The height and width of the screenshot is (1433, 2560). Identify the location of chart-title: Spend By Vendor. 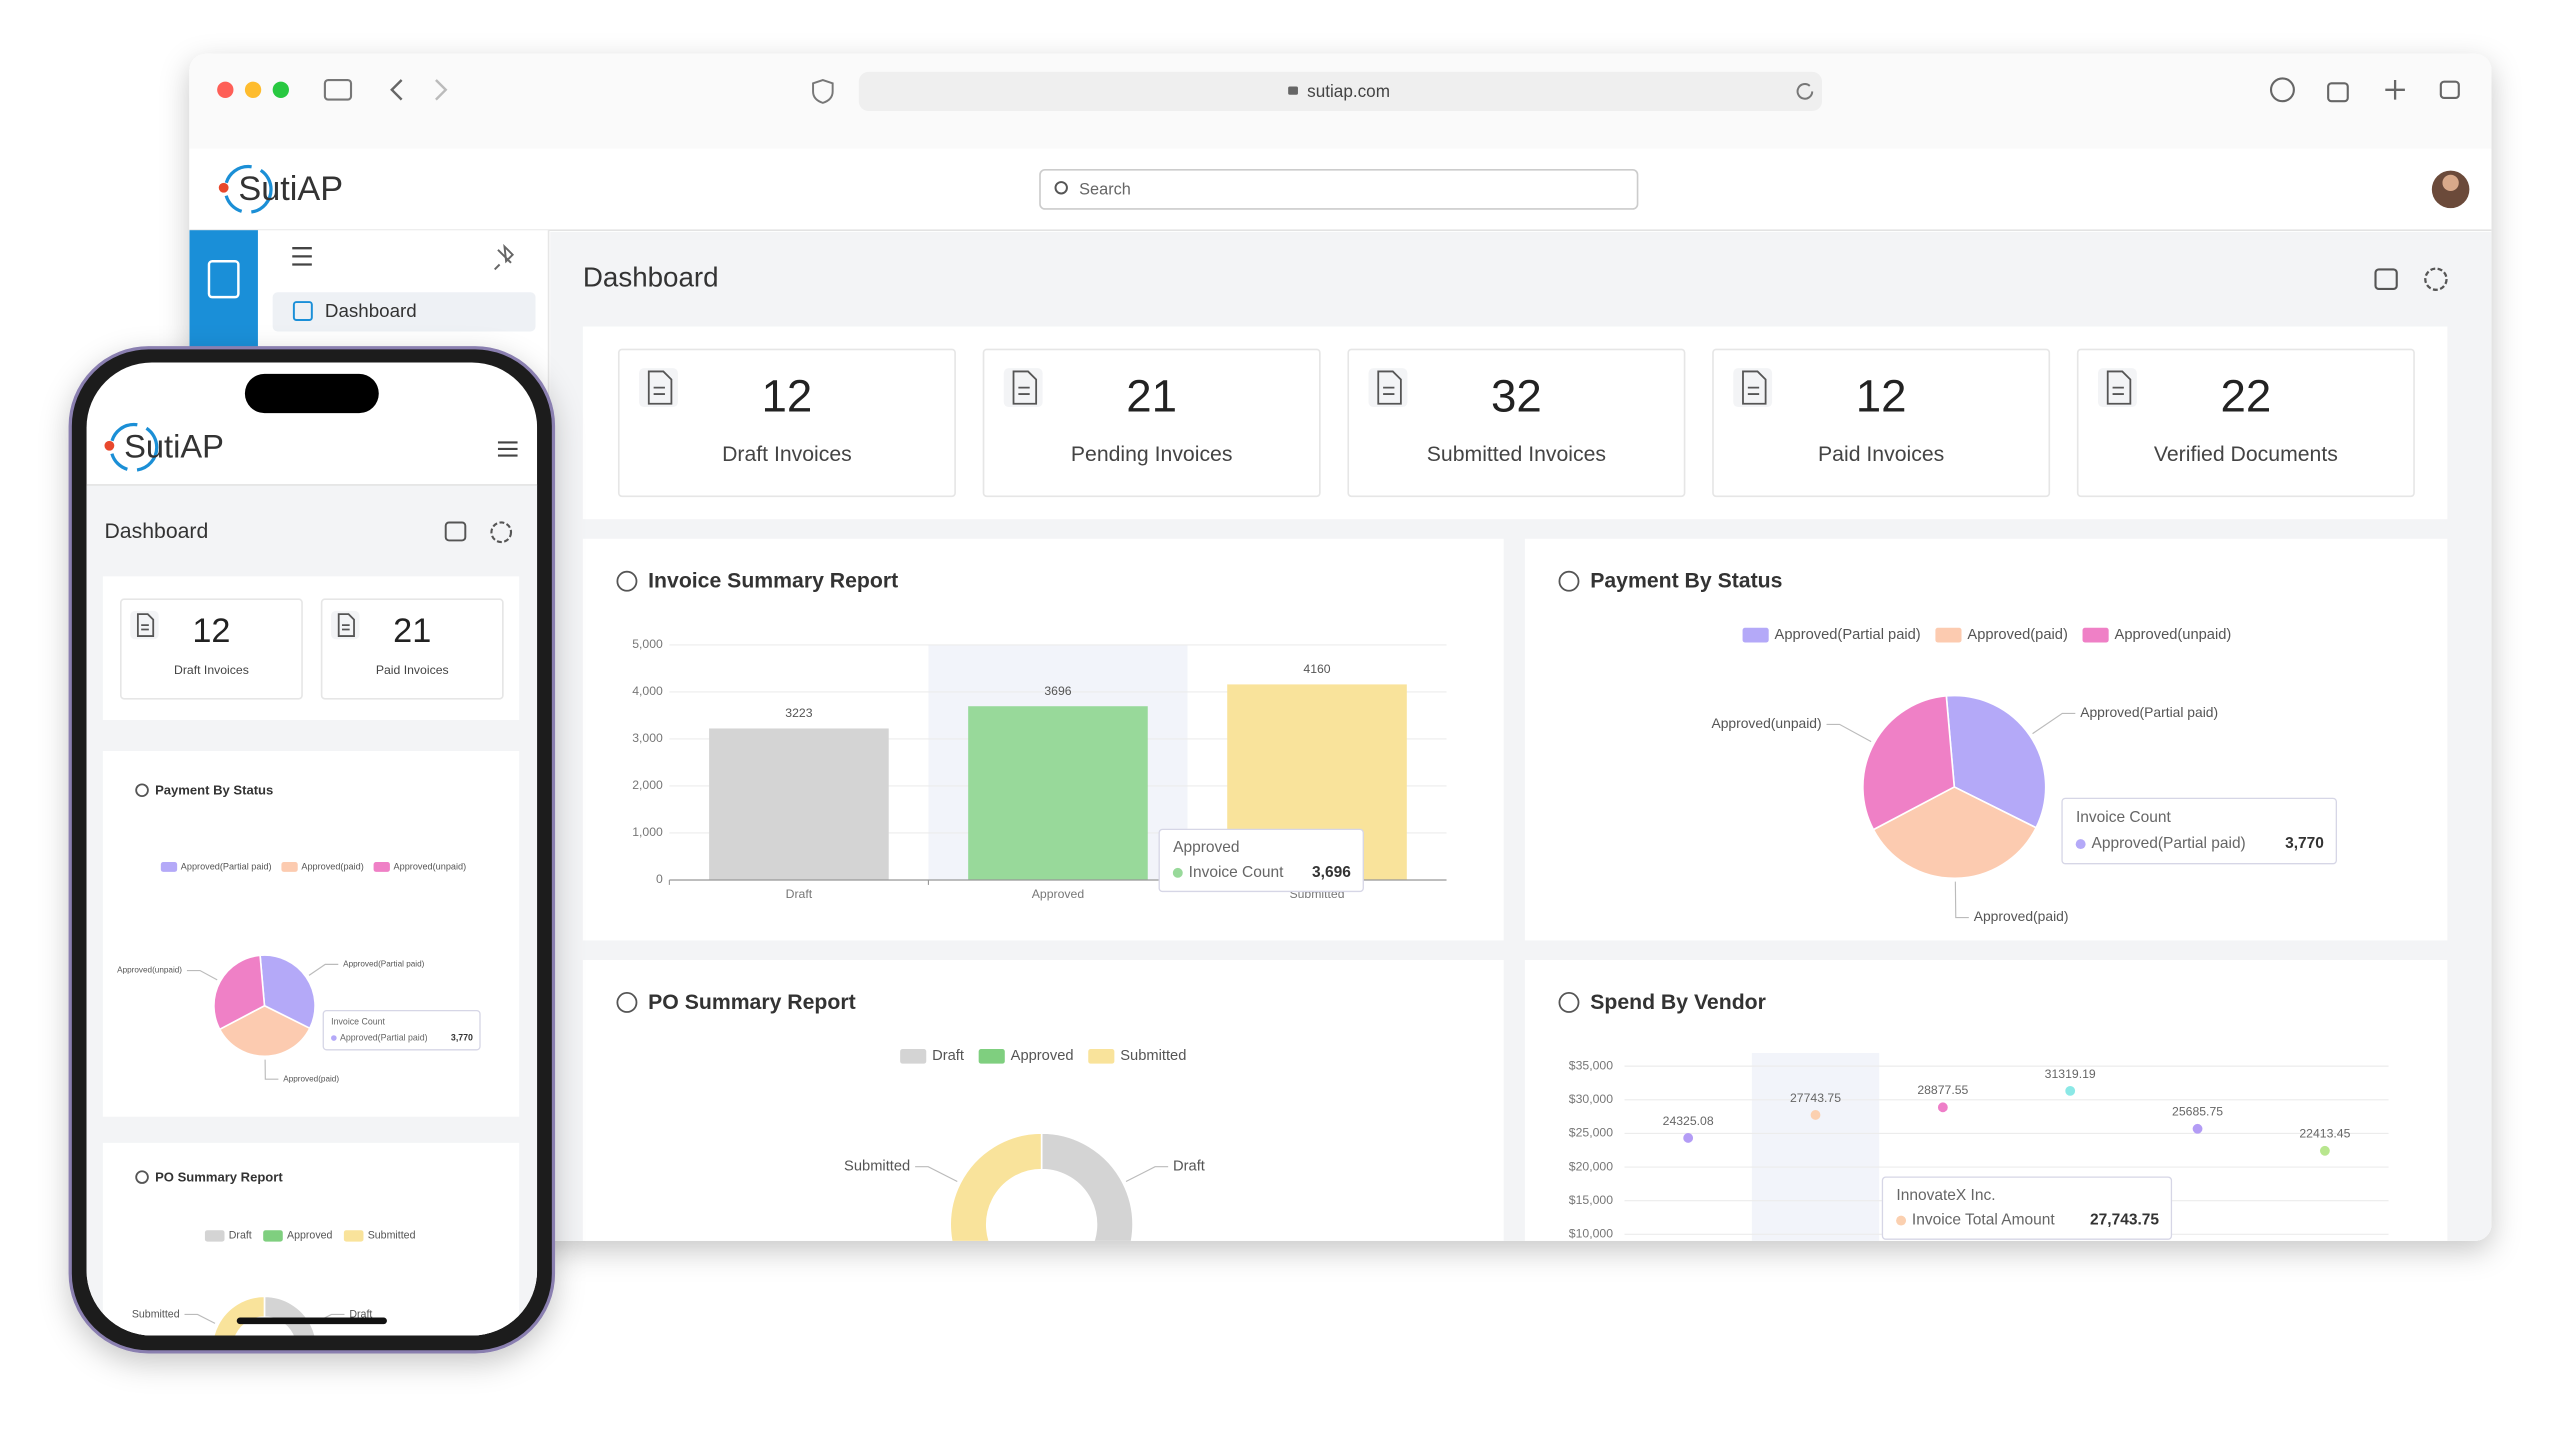
(1678, 1002).